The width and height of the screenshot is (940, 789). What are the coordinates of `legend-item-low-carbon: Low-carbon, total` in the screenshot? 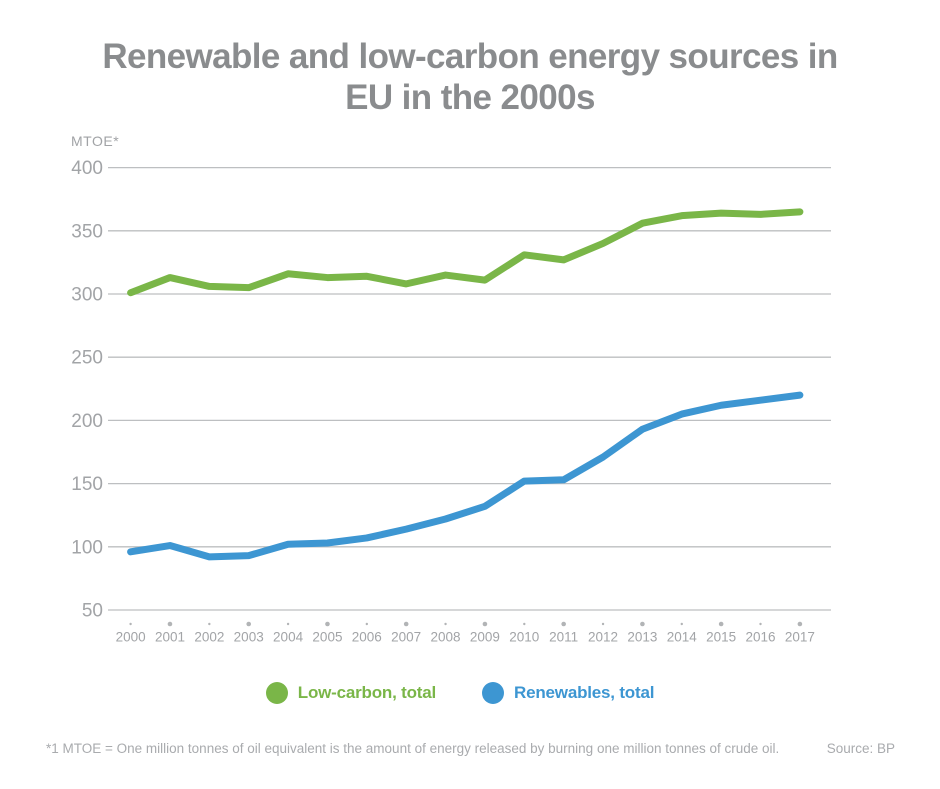 It's located at (351, 693).